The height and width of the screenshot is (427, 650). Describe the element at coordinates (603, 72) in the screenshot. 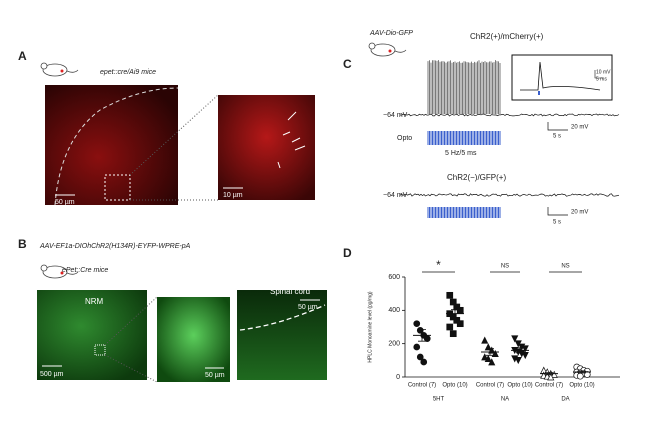

I see `scale-text: 10 mV` at that location.